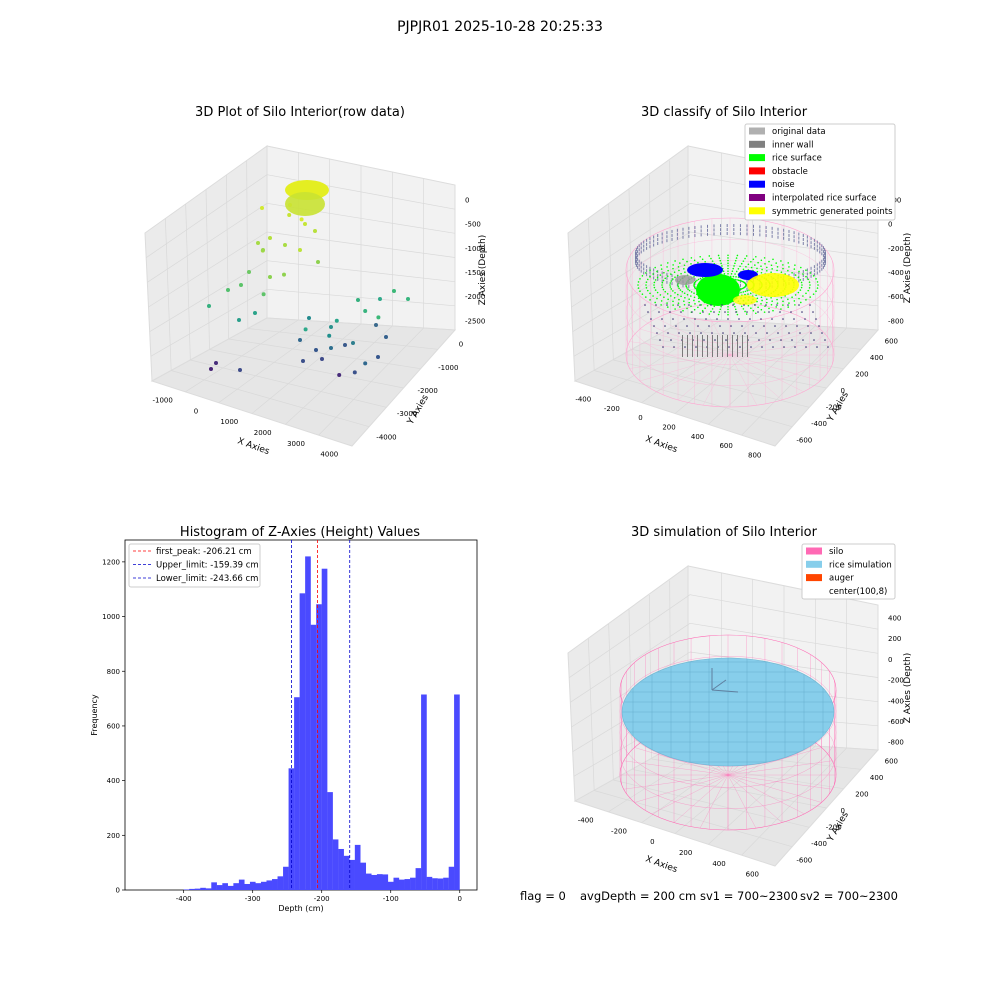 The image size is (1000, 1000). What do you see at coordinates (543, 896) in the screenshot?
I see `status-flag: flag = 0` at bounding box center [543, 896].